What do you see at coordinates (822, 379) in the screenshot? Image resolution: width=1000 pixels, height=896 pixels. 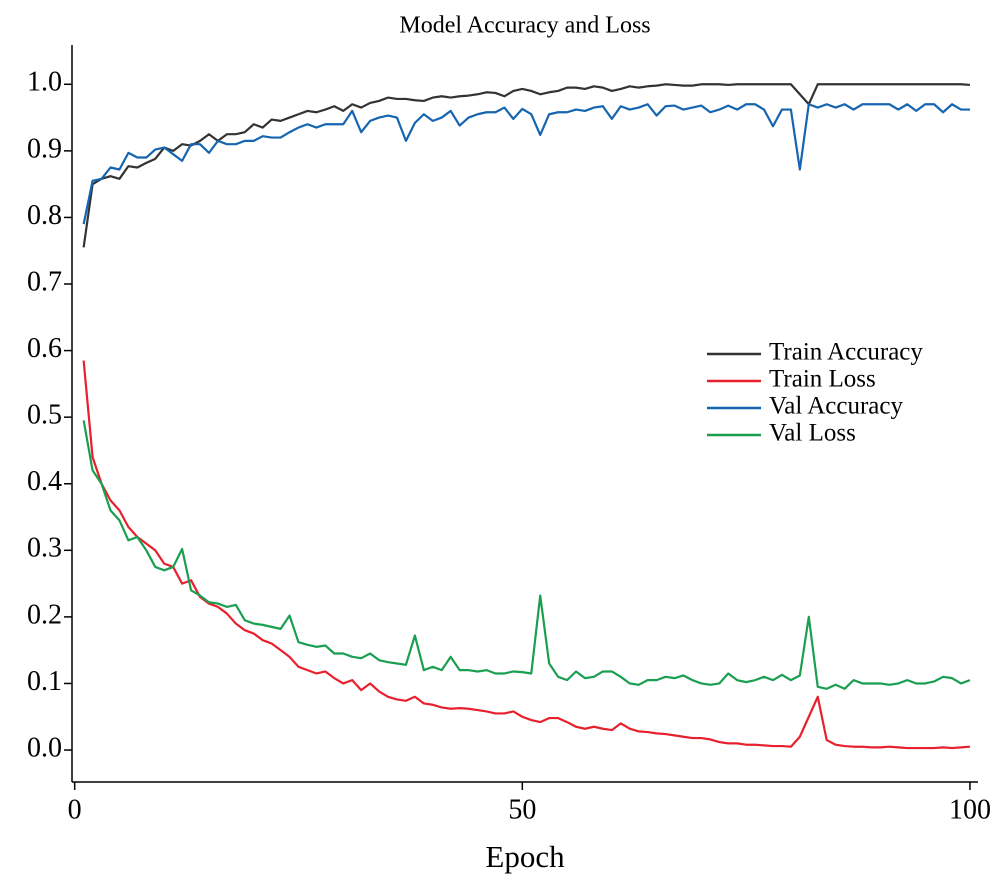 I see `legend-label: Train Loss` at bounding box center [822, 379].